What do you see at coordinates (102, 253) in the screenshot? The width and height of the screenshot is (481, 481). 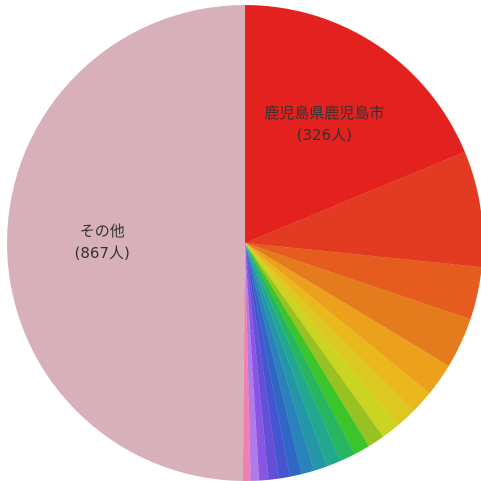 I see `slice-value-label: (867人)` at bounding box center [102, 253].